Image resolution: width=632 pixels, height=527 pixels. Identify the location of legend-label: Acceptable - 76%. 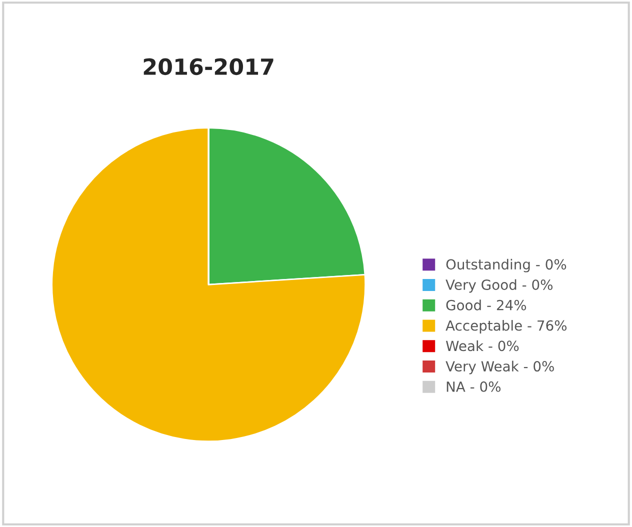
(506, 327).